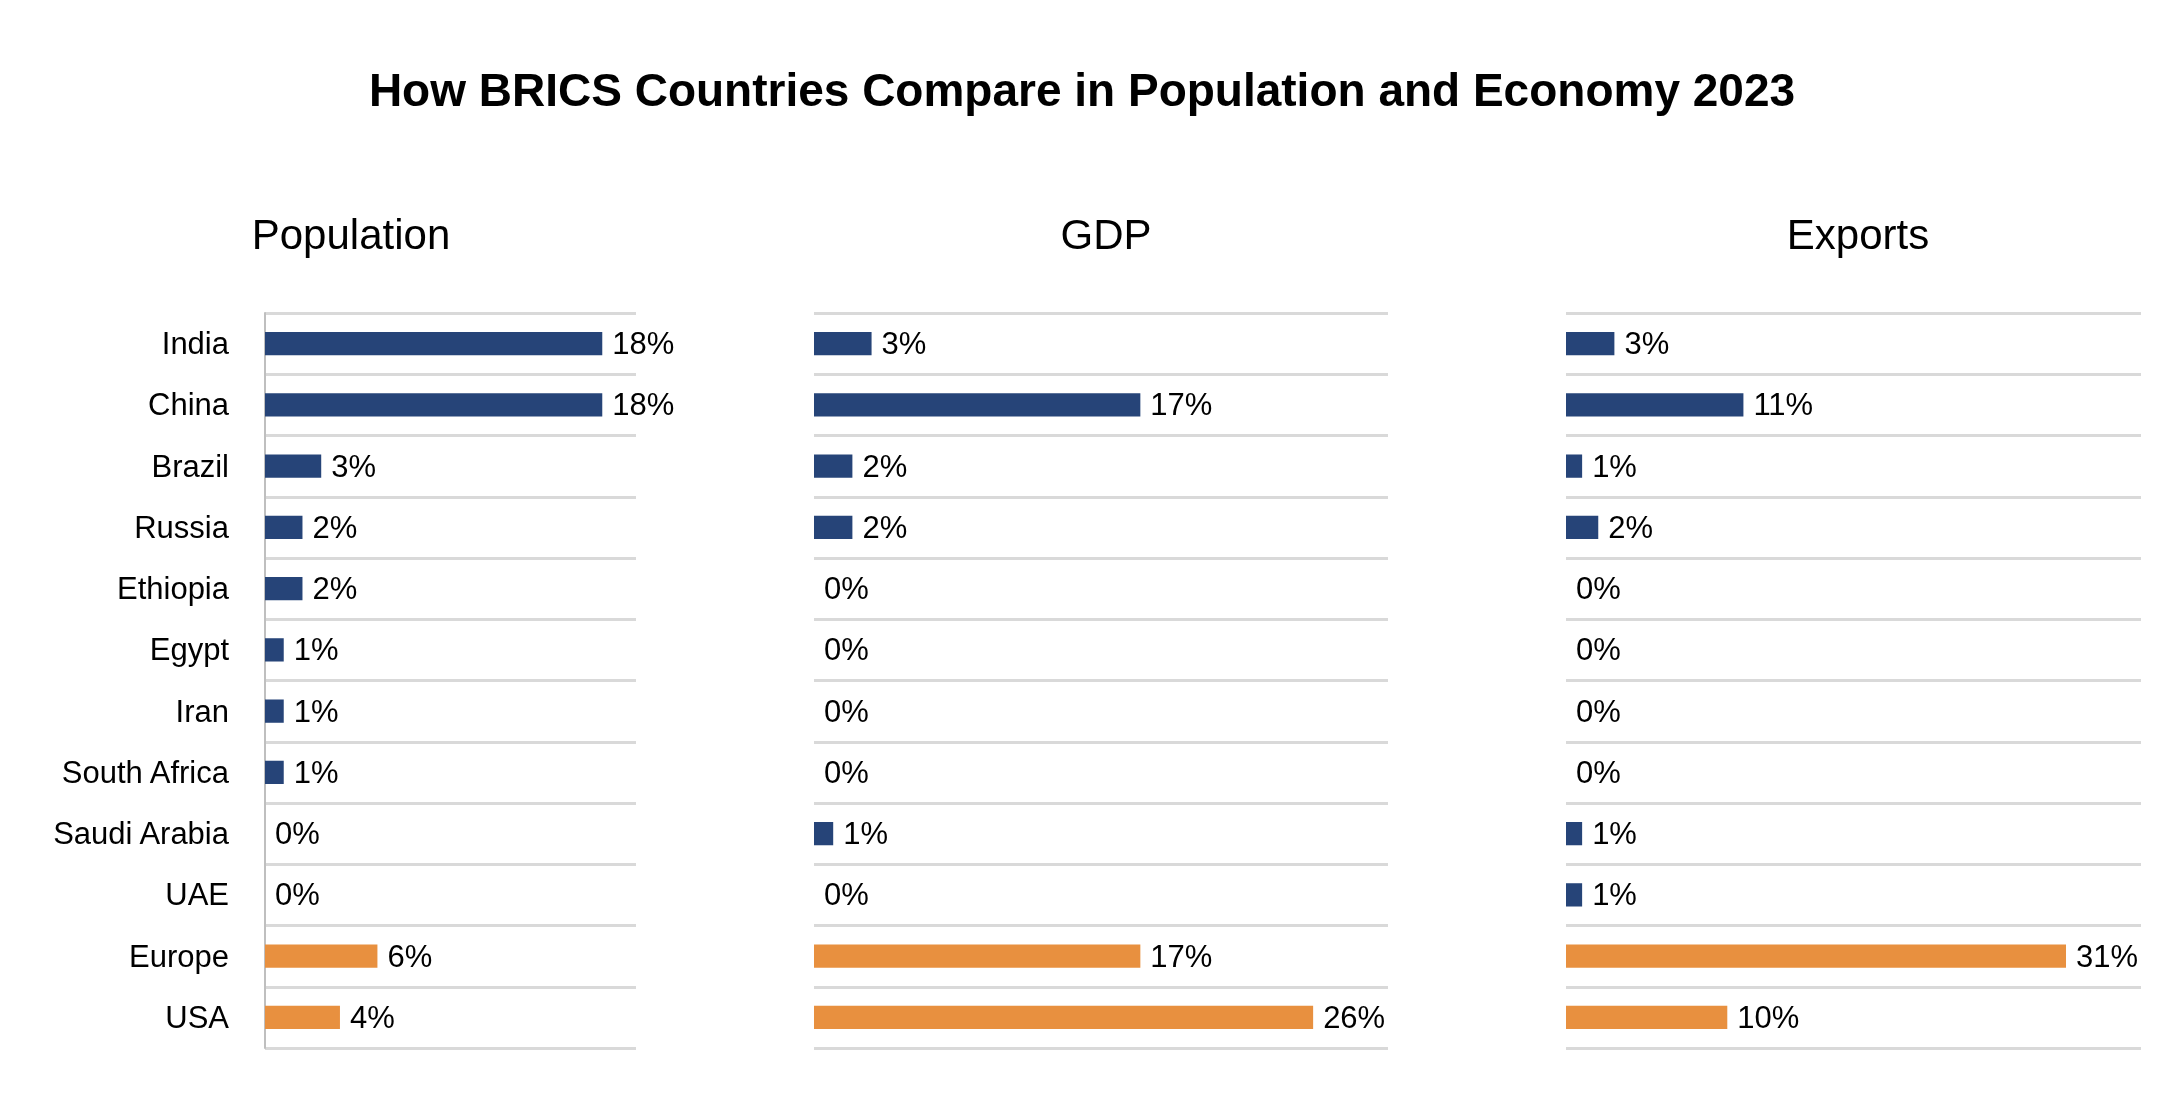 This screenshot has width=2164, height=1104. I want to click on y-tick-label: USA, so click(197, 1017).